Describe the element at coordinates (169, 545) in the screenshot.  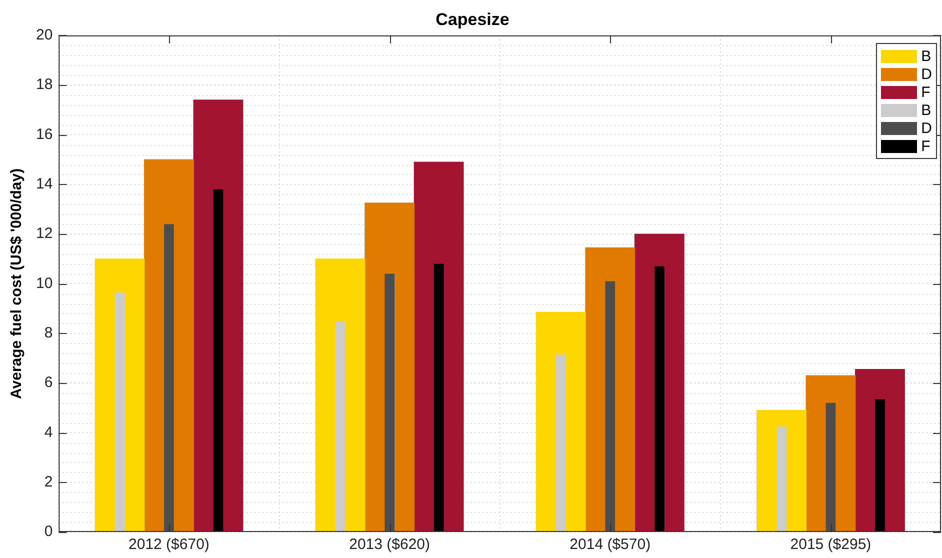
I see `x-tick-label: 2012 ($670)` at that location.